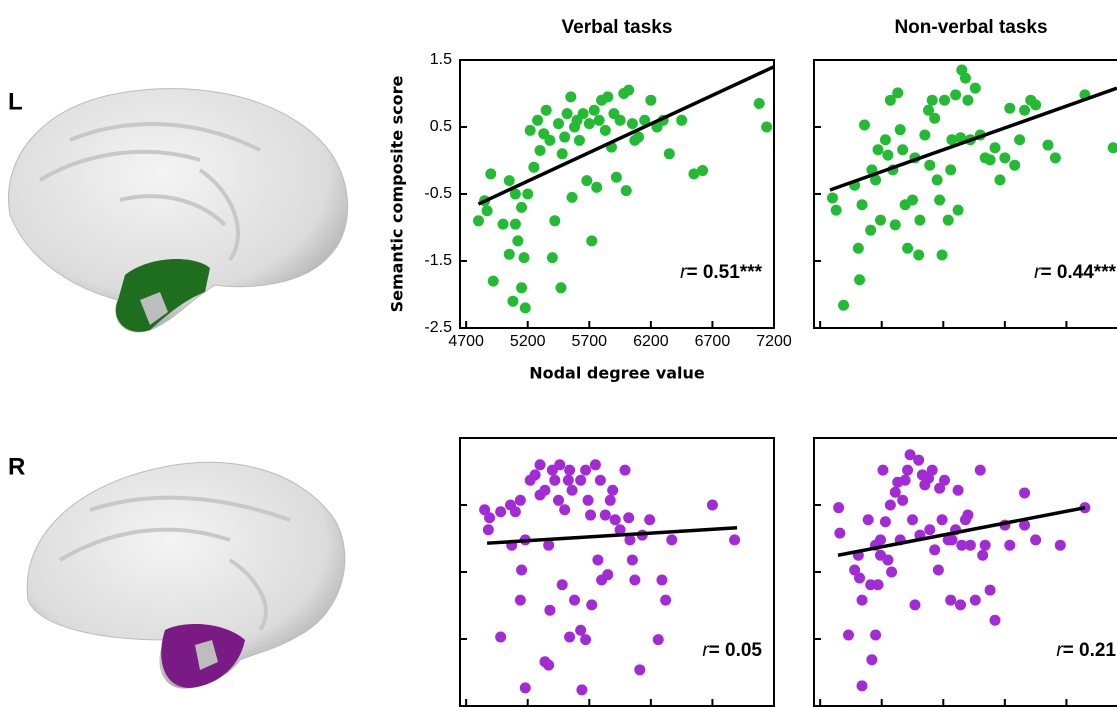  Describe the element at coordinates (713, 341) in the screenshot. I see `x-tick-label: 6700` at that location.